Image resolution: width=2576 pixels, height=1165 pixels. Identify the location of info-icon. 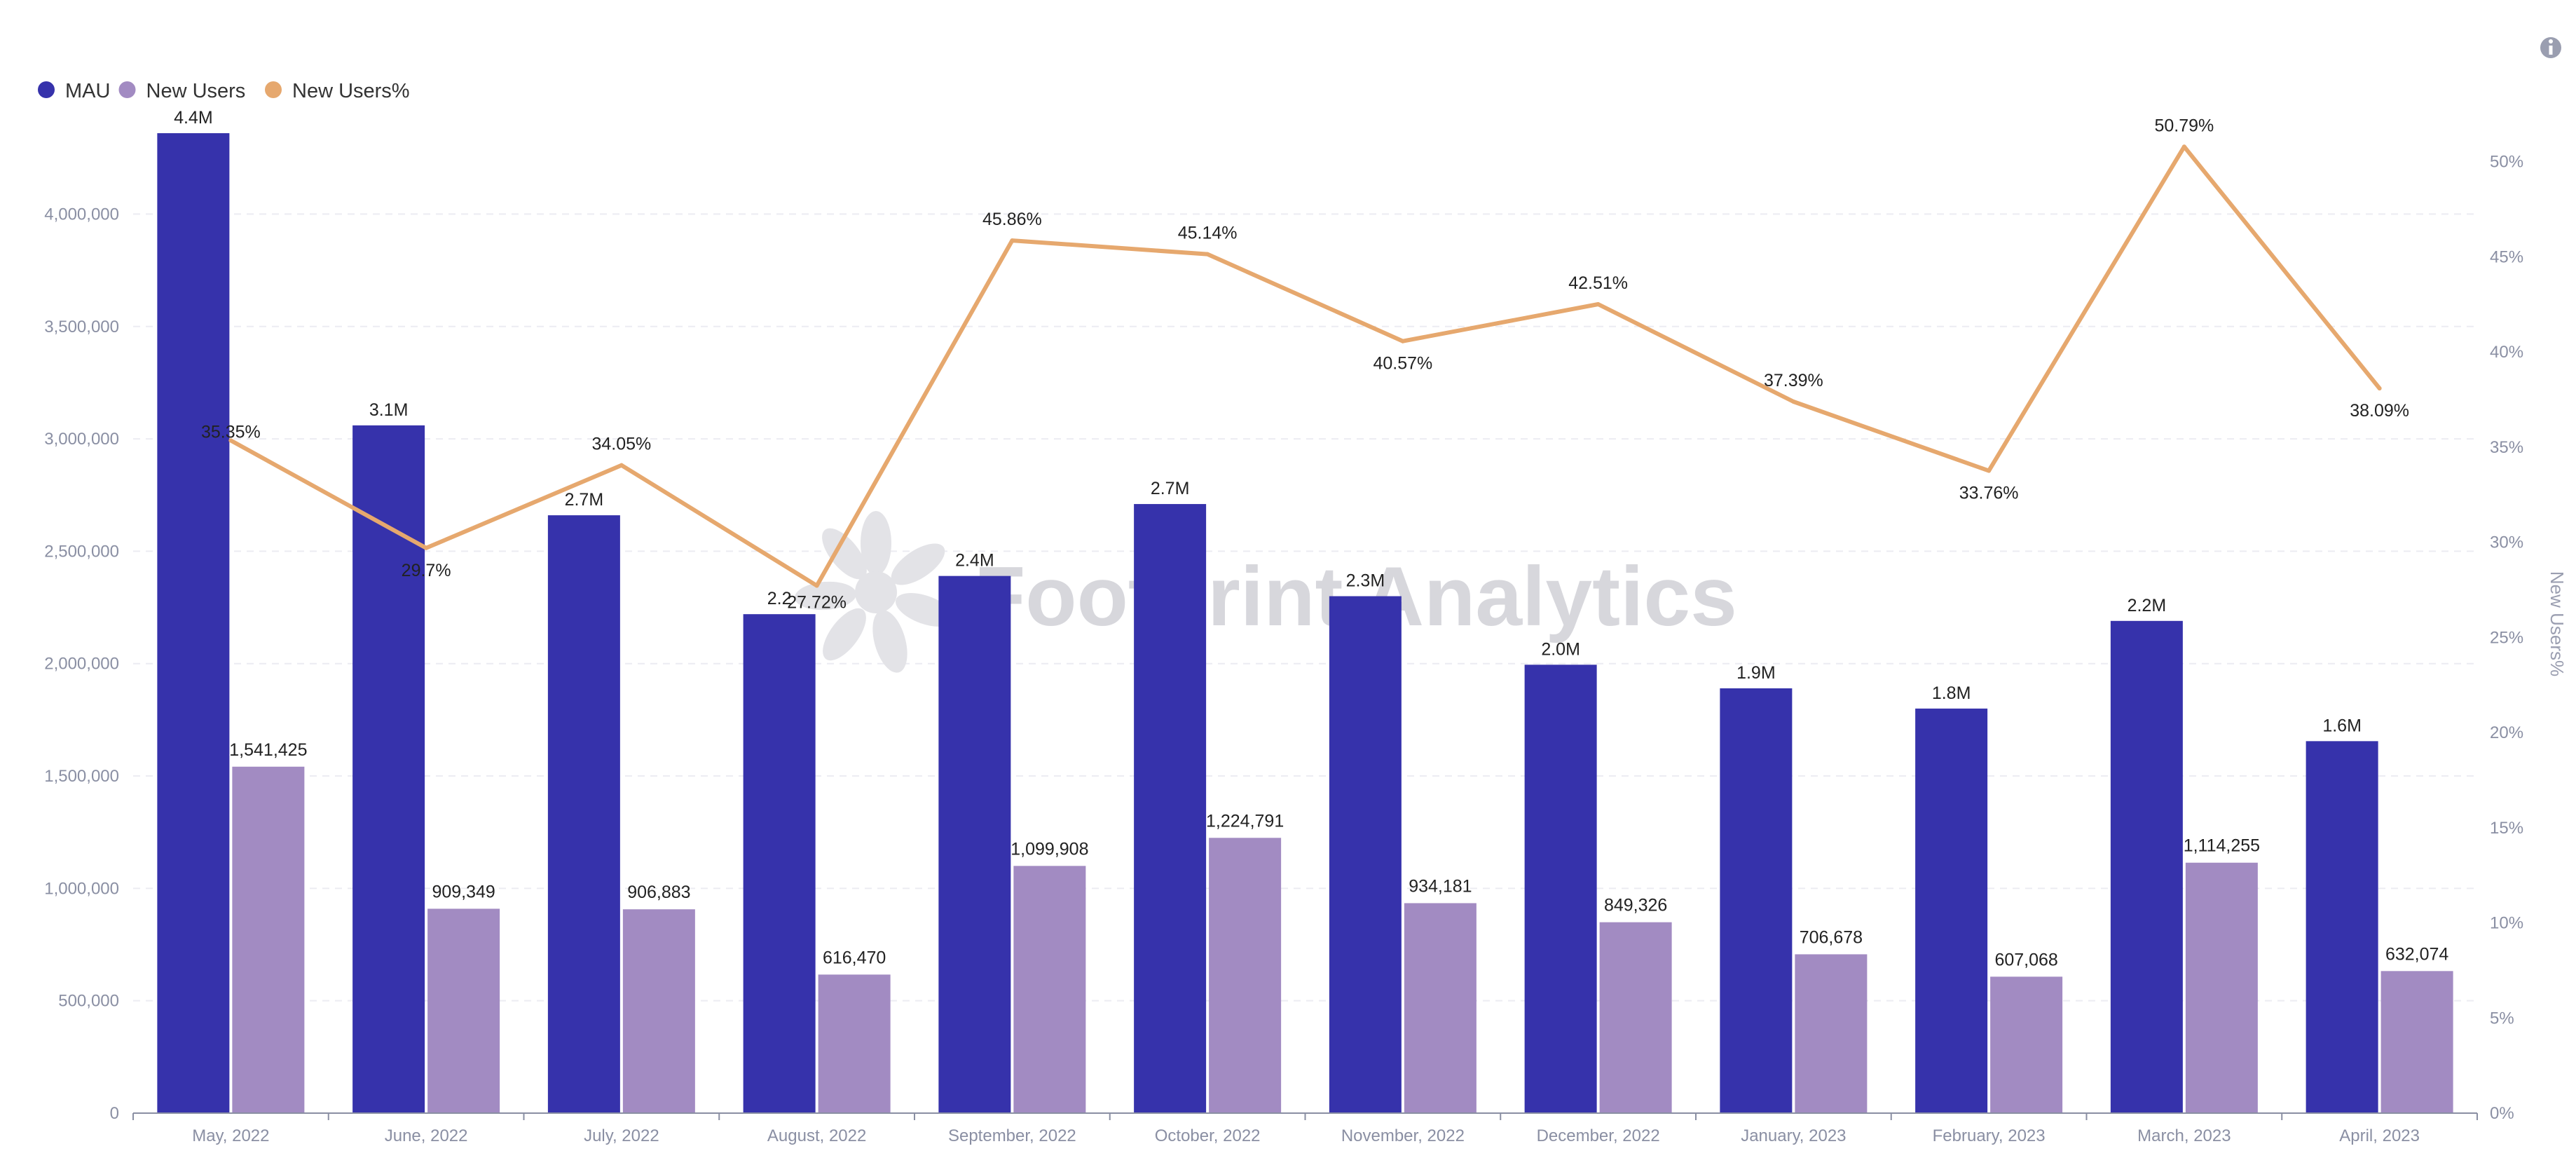
(2551, 47).